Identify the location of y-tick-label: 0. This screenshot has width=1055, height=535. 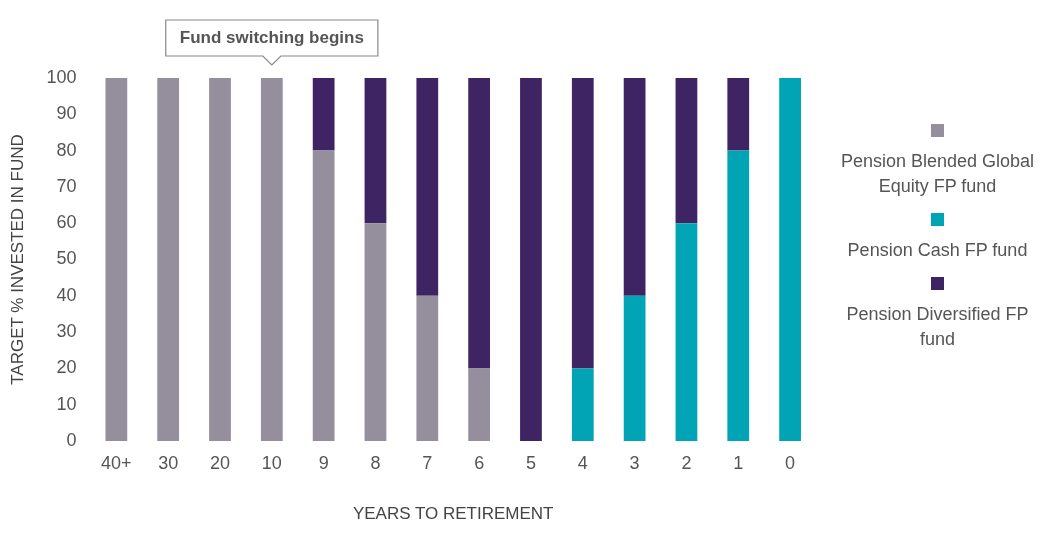
(71, 439).